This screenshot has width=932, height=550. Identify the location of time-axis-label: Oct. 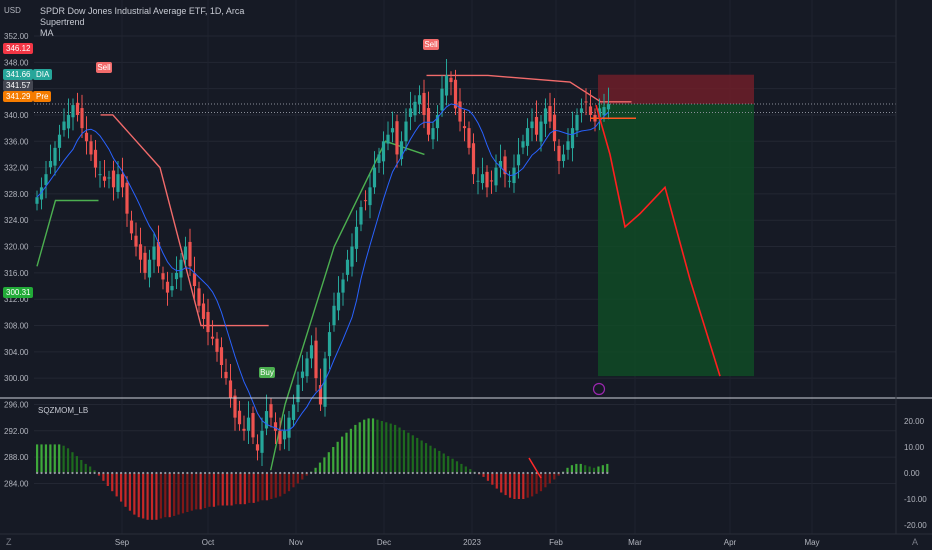
(208, 542).